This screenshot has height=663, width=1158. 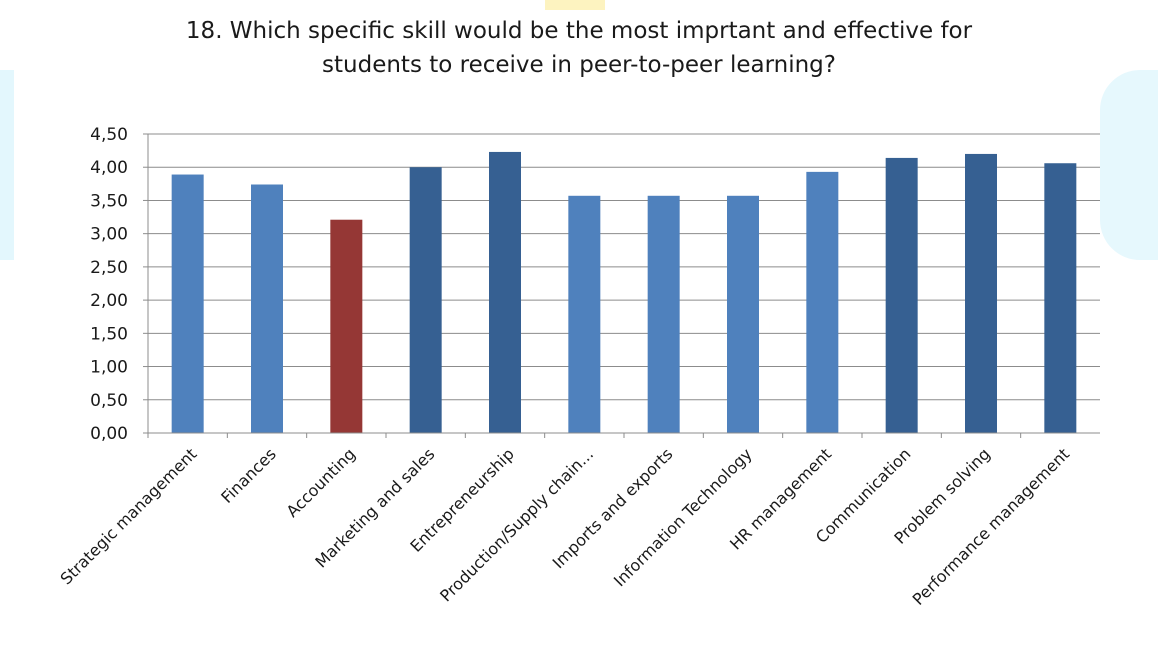 What do you see at coordinates (129, 516) in the screenshot?
I see `x-tick-label: Strategic management` at bounding box center [129, 516].